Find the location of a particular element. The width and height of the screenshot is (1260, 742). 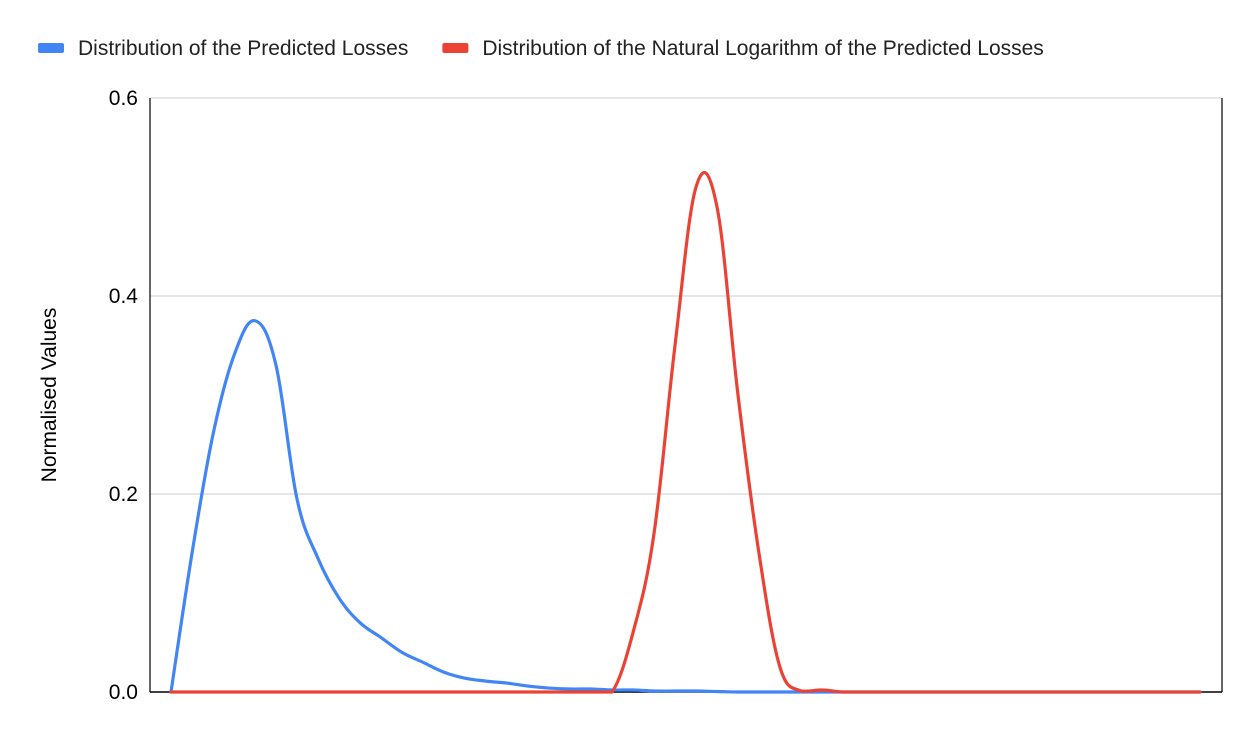

legend-label-1: Distribution of the Predicted Losses is located at coordinates (243, 48).